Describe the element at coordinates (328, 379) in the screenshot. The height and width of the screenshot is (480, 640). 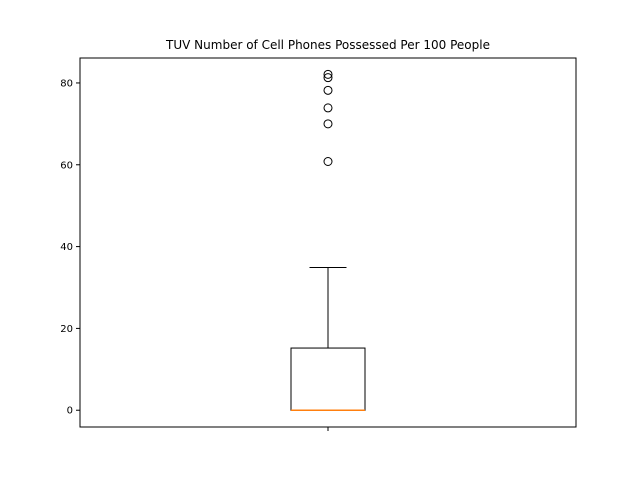
I see `iqr-box` at that location.